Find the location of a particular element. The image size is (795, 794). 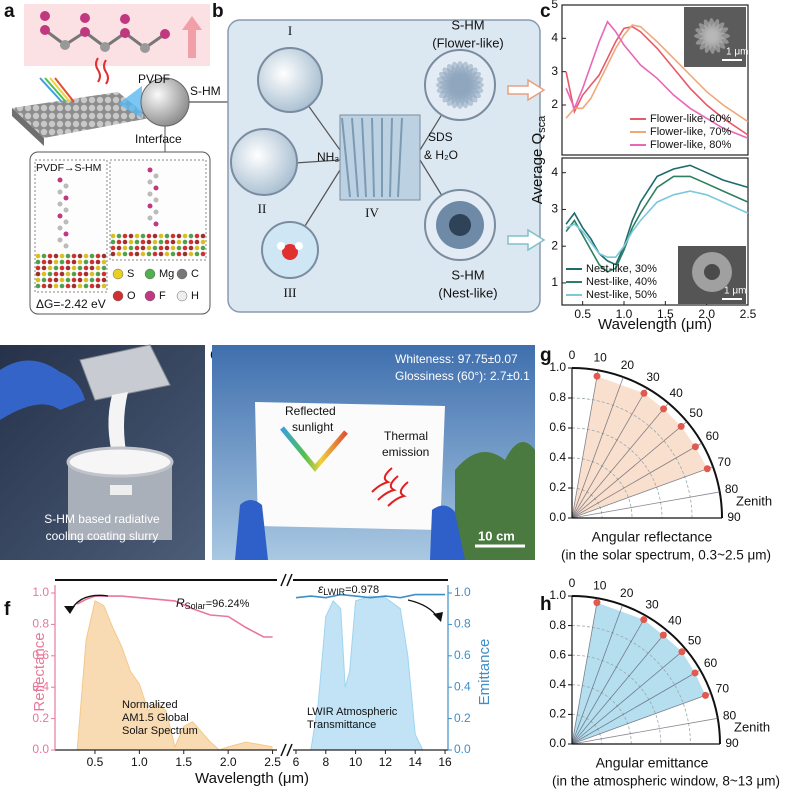

zoom-cone is located at coordinates (130, 102).